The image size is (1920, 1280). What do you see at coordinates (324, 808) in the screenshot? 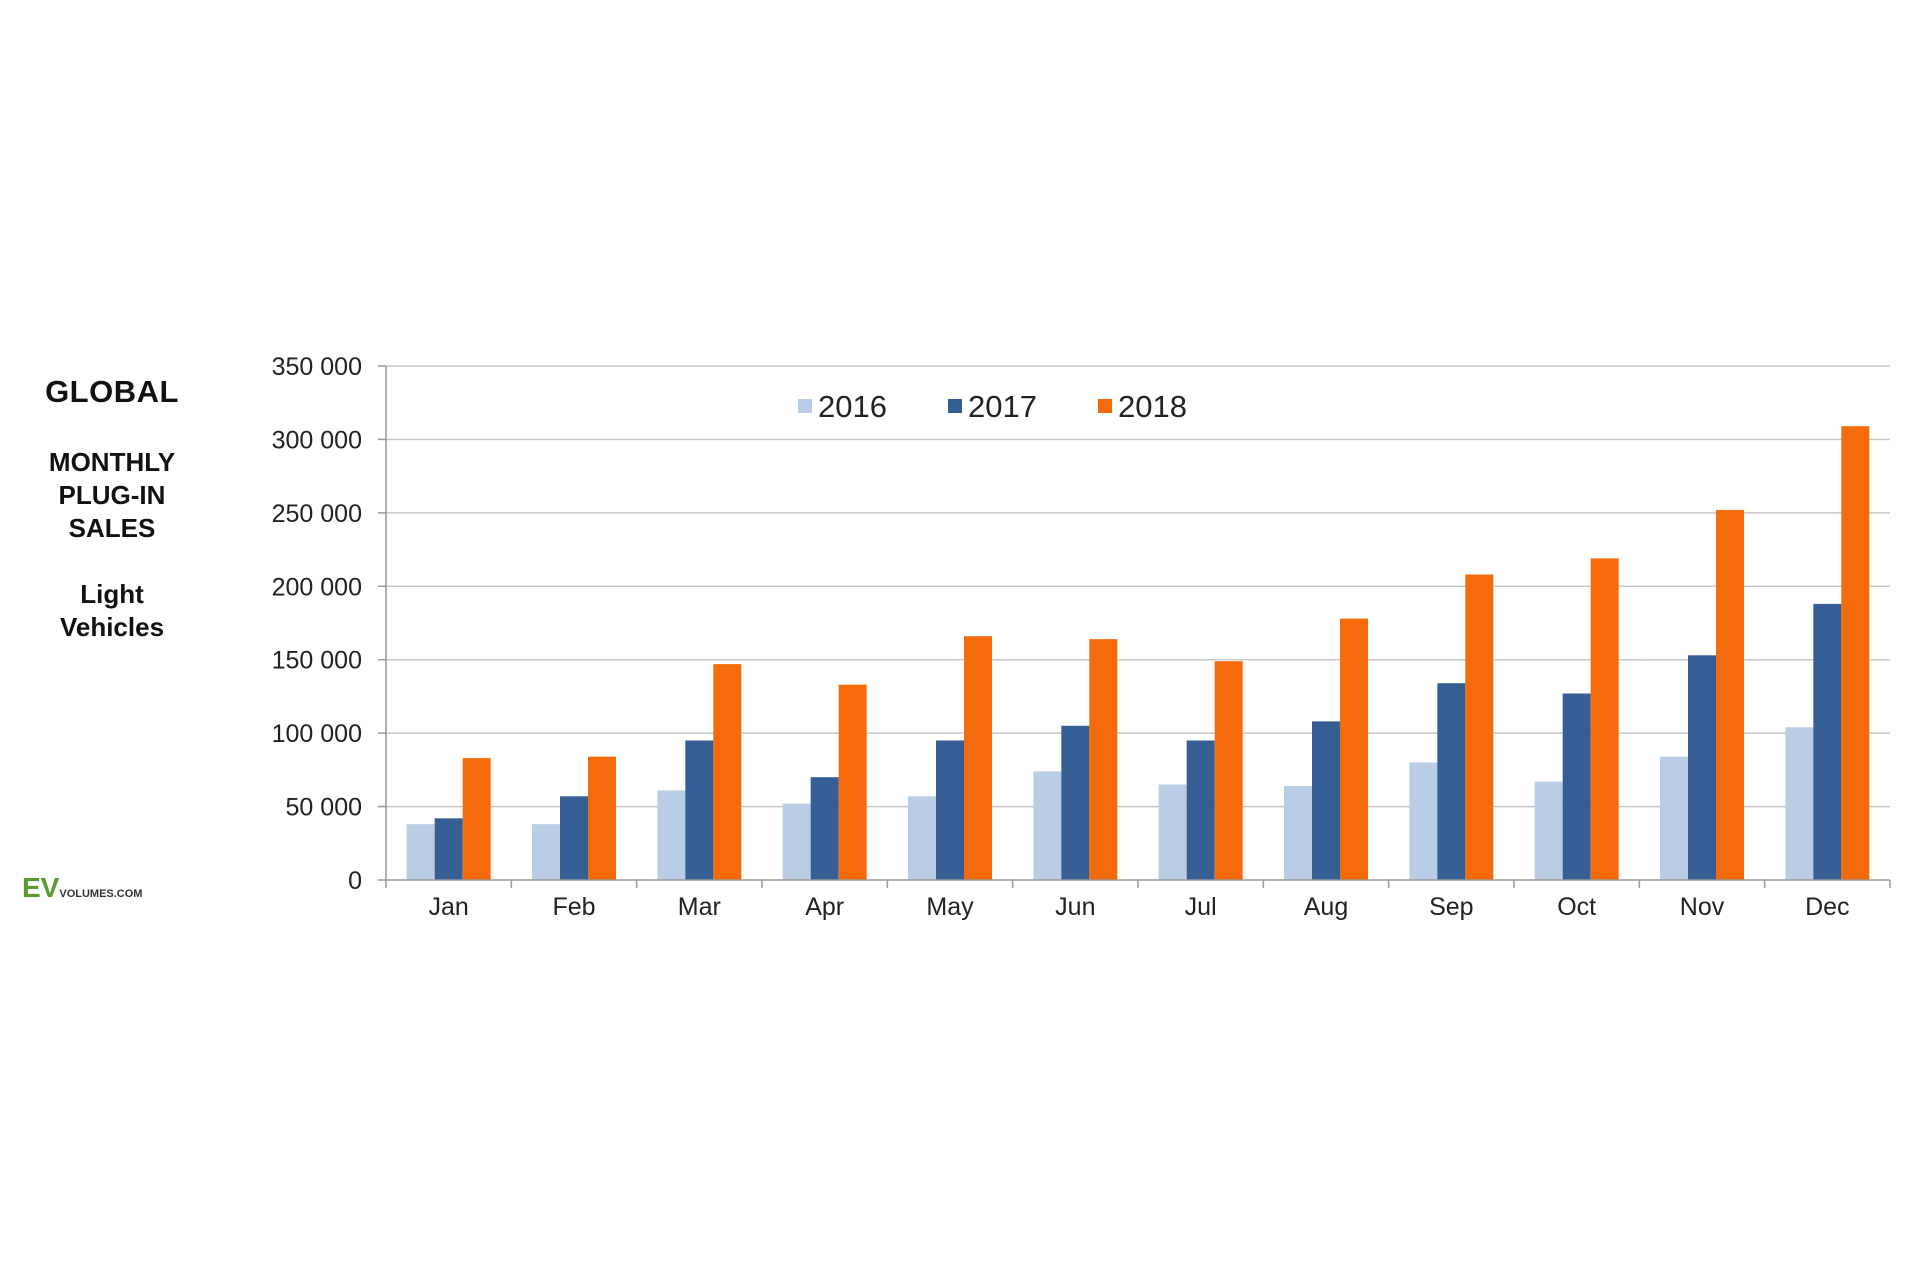
I see `y-tick-label: 50 000` at bounding box center [324, 808].